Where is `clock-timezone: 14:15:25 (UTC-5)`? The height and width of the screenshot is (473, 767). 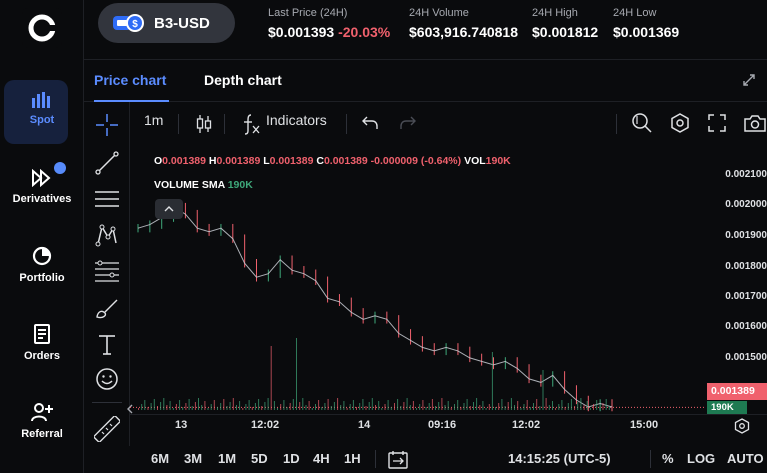 clock-timezone: 14:15:25 (UTC-5) is located at coordinates (559, 458).